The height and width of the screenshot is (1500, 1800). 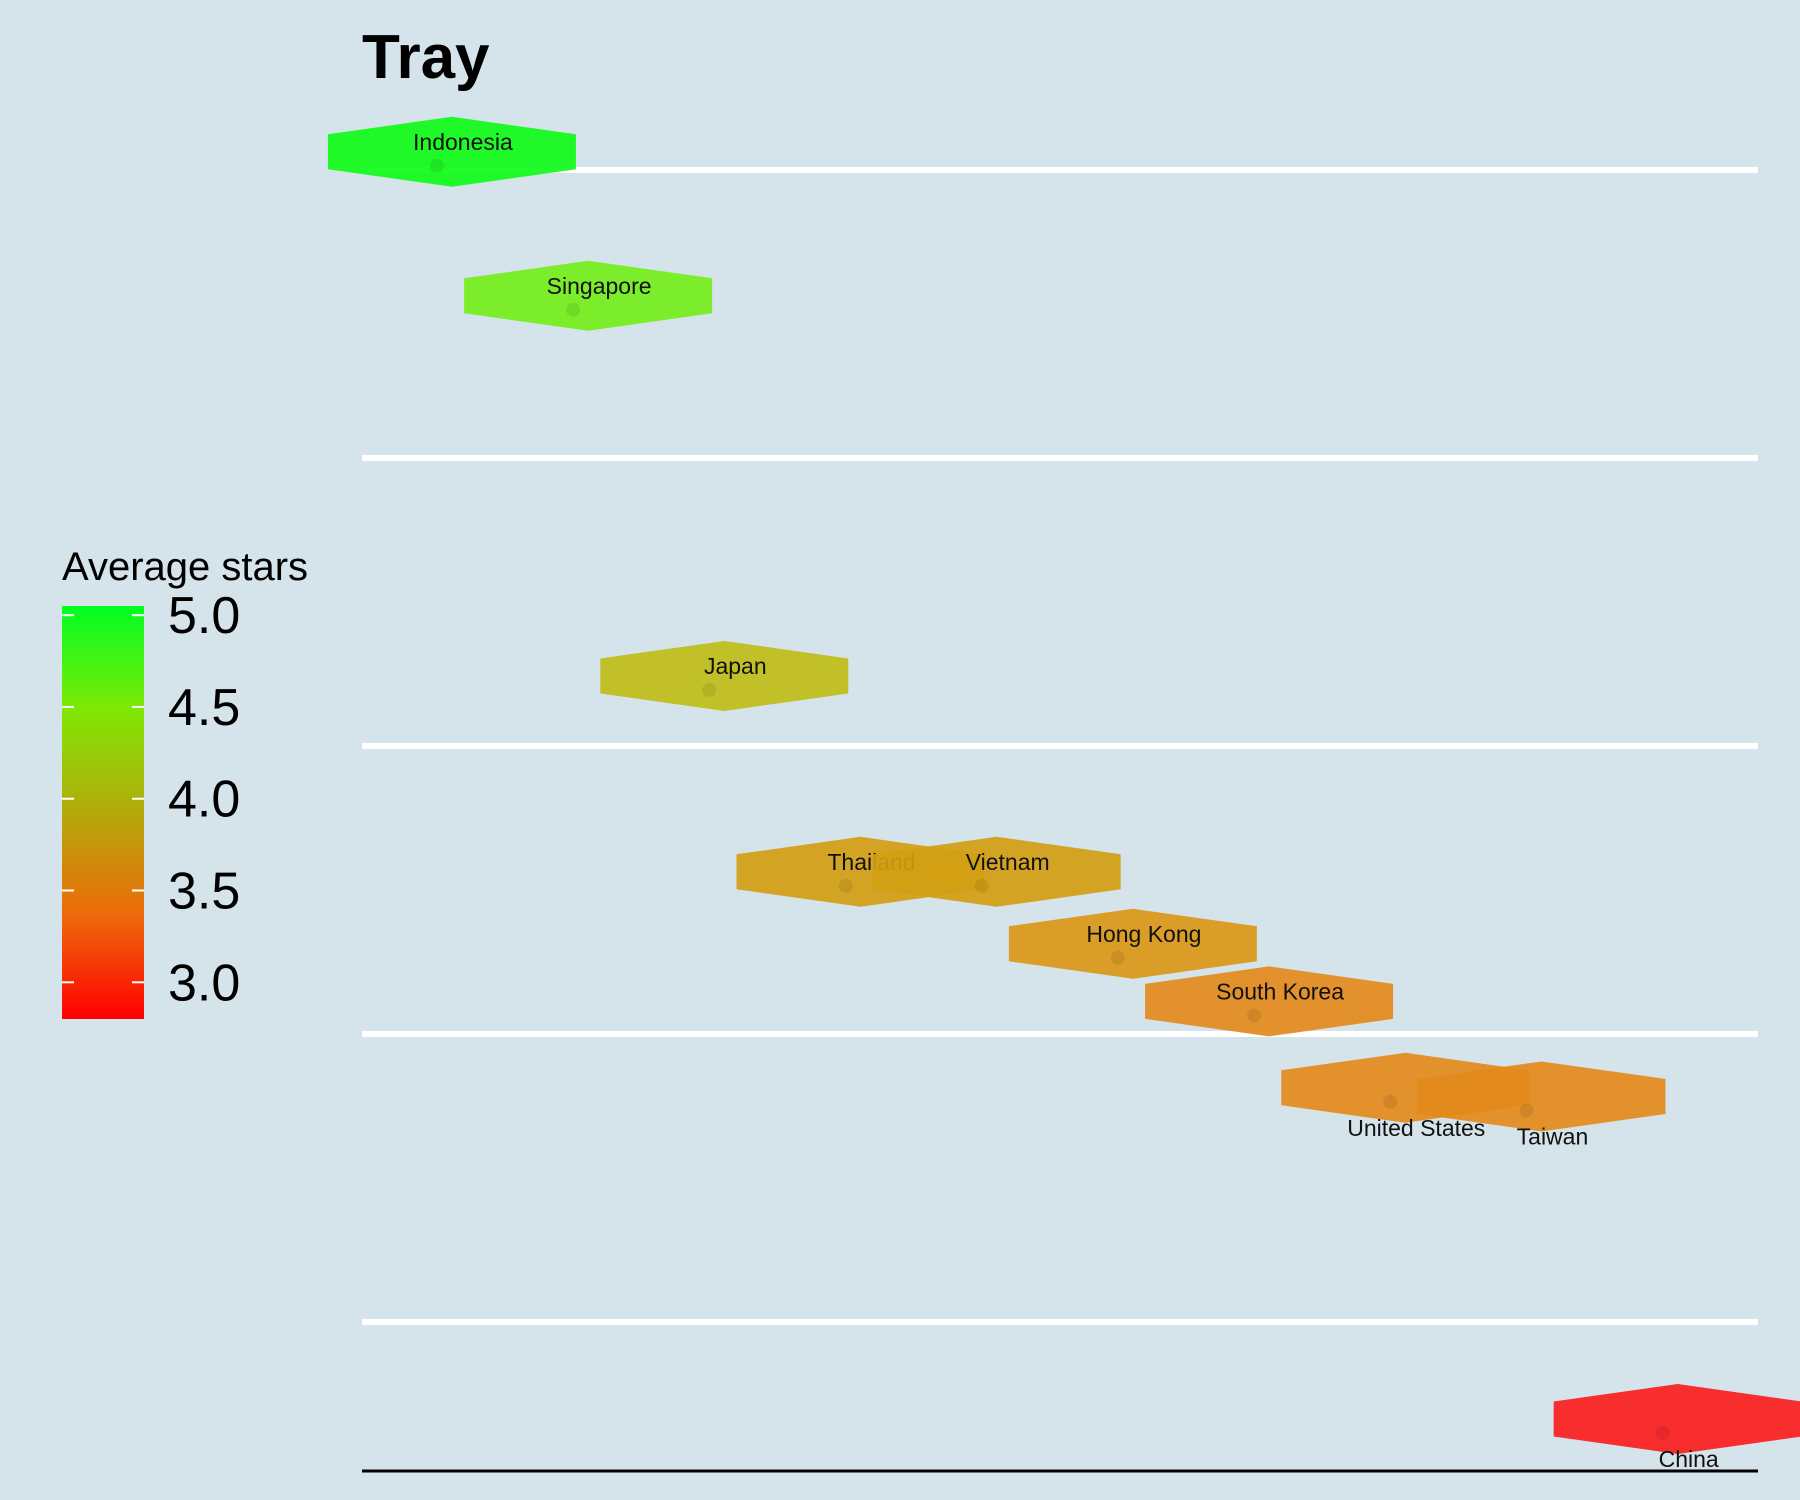 I want to click on legend-tick-label: 3.0, so click(x=204, y=983).